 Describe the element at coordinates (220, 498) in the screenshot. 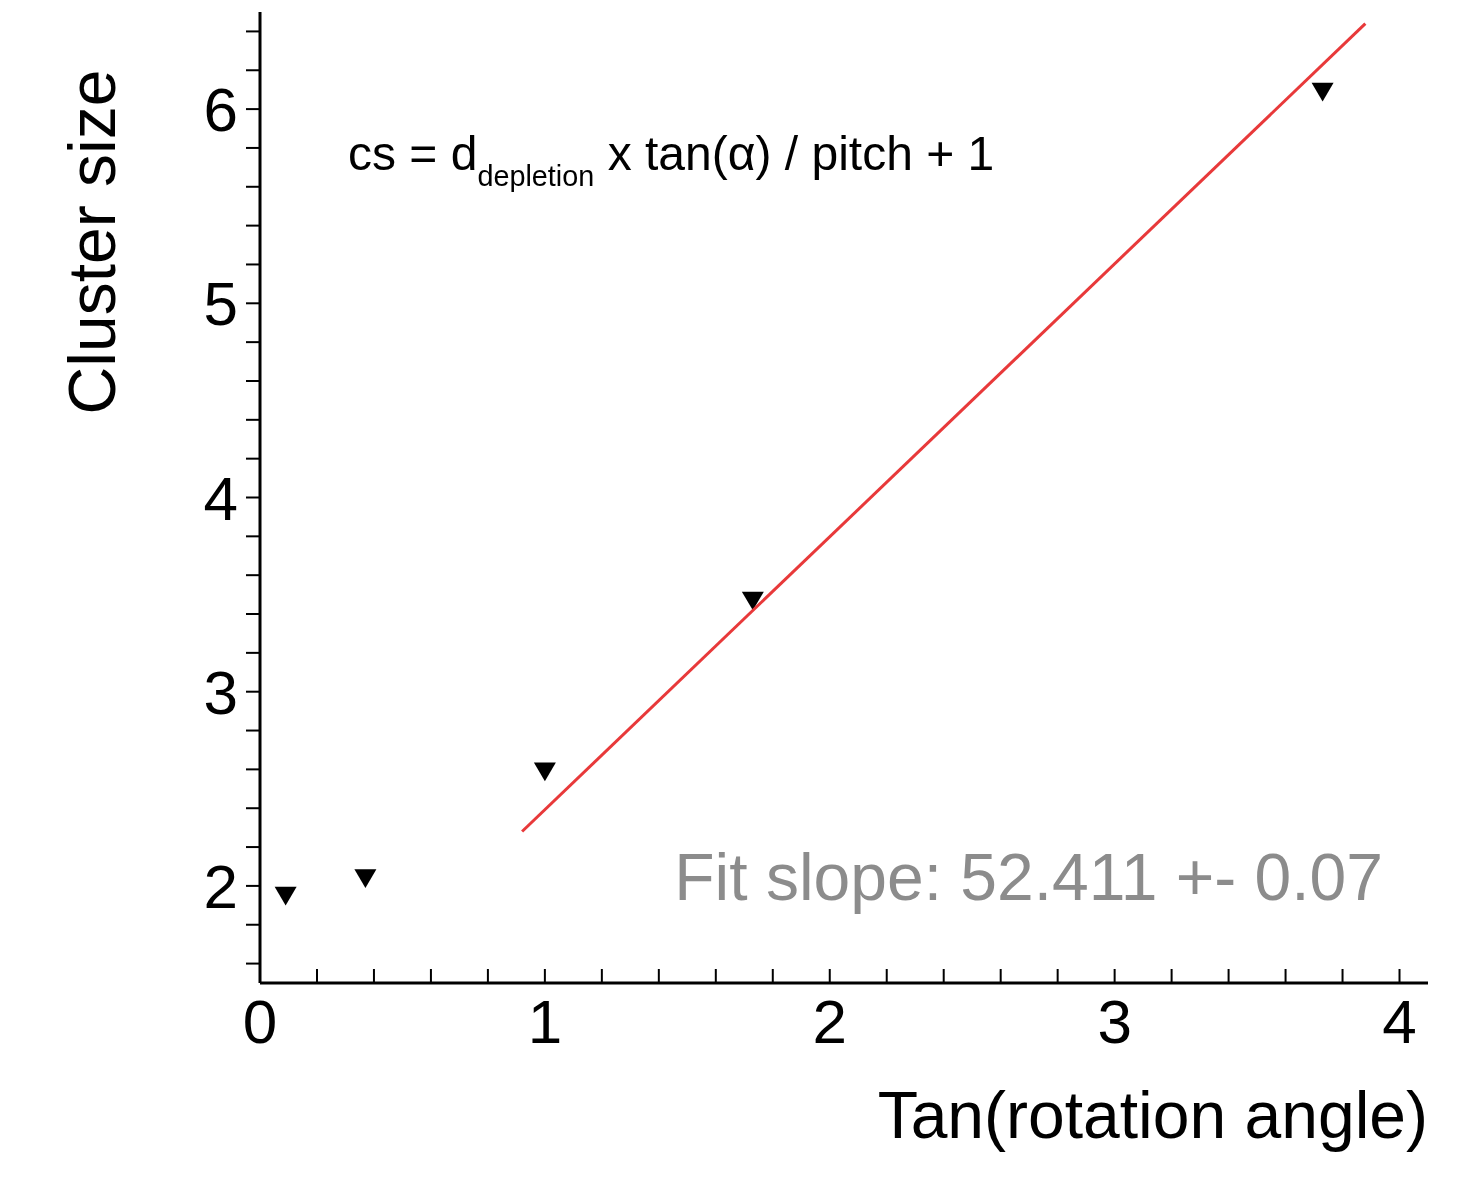

I see `y-tick-label: 4` at that location.